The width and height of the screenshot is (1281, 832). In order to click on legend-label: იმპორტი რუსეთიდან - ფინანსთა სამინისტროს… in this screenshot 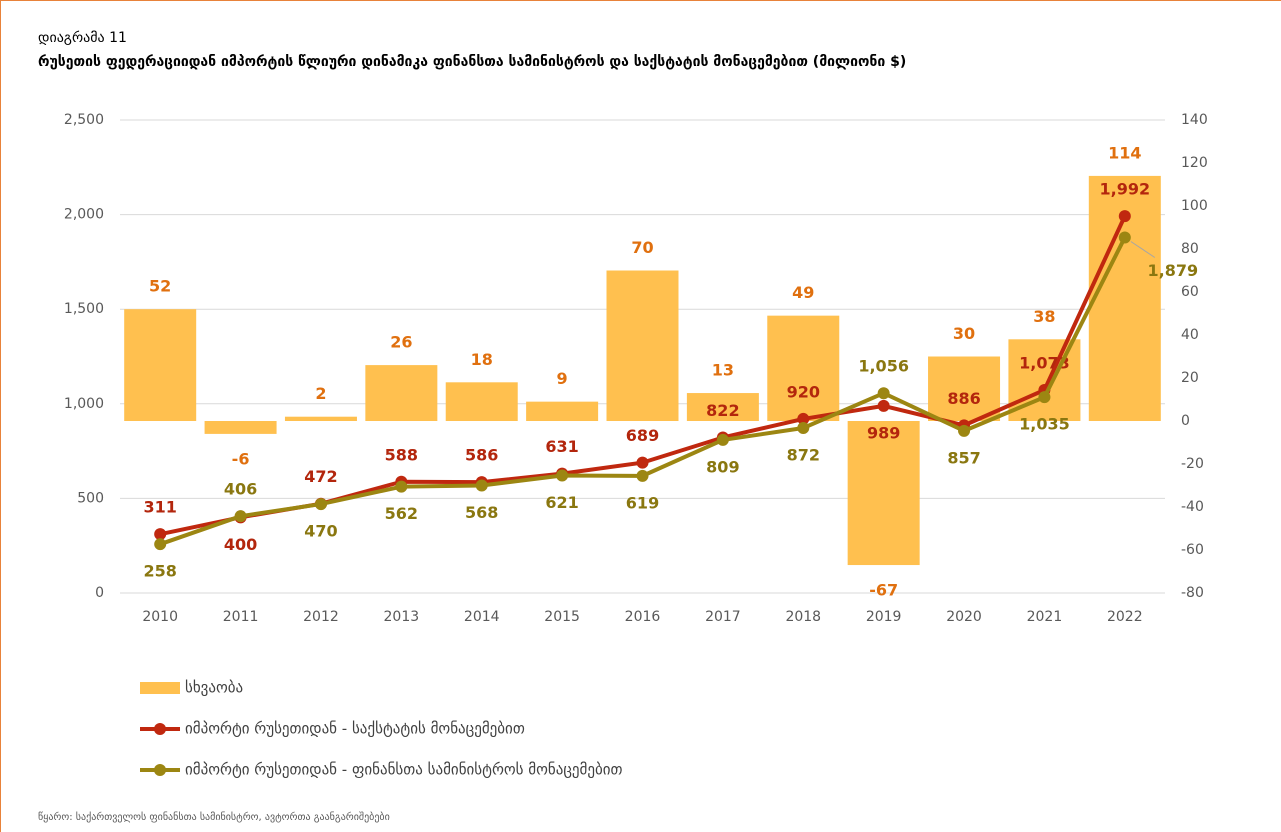, I will do `click(404, 770)`.